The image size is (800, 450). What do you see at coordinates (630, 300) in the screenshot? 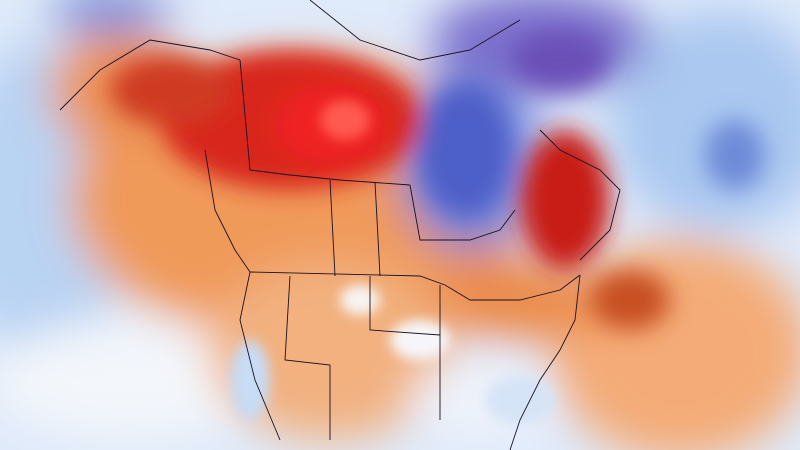
I see `atlantic-hot` at bounding box center [630, 300].